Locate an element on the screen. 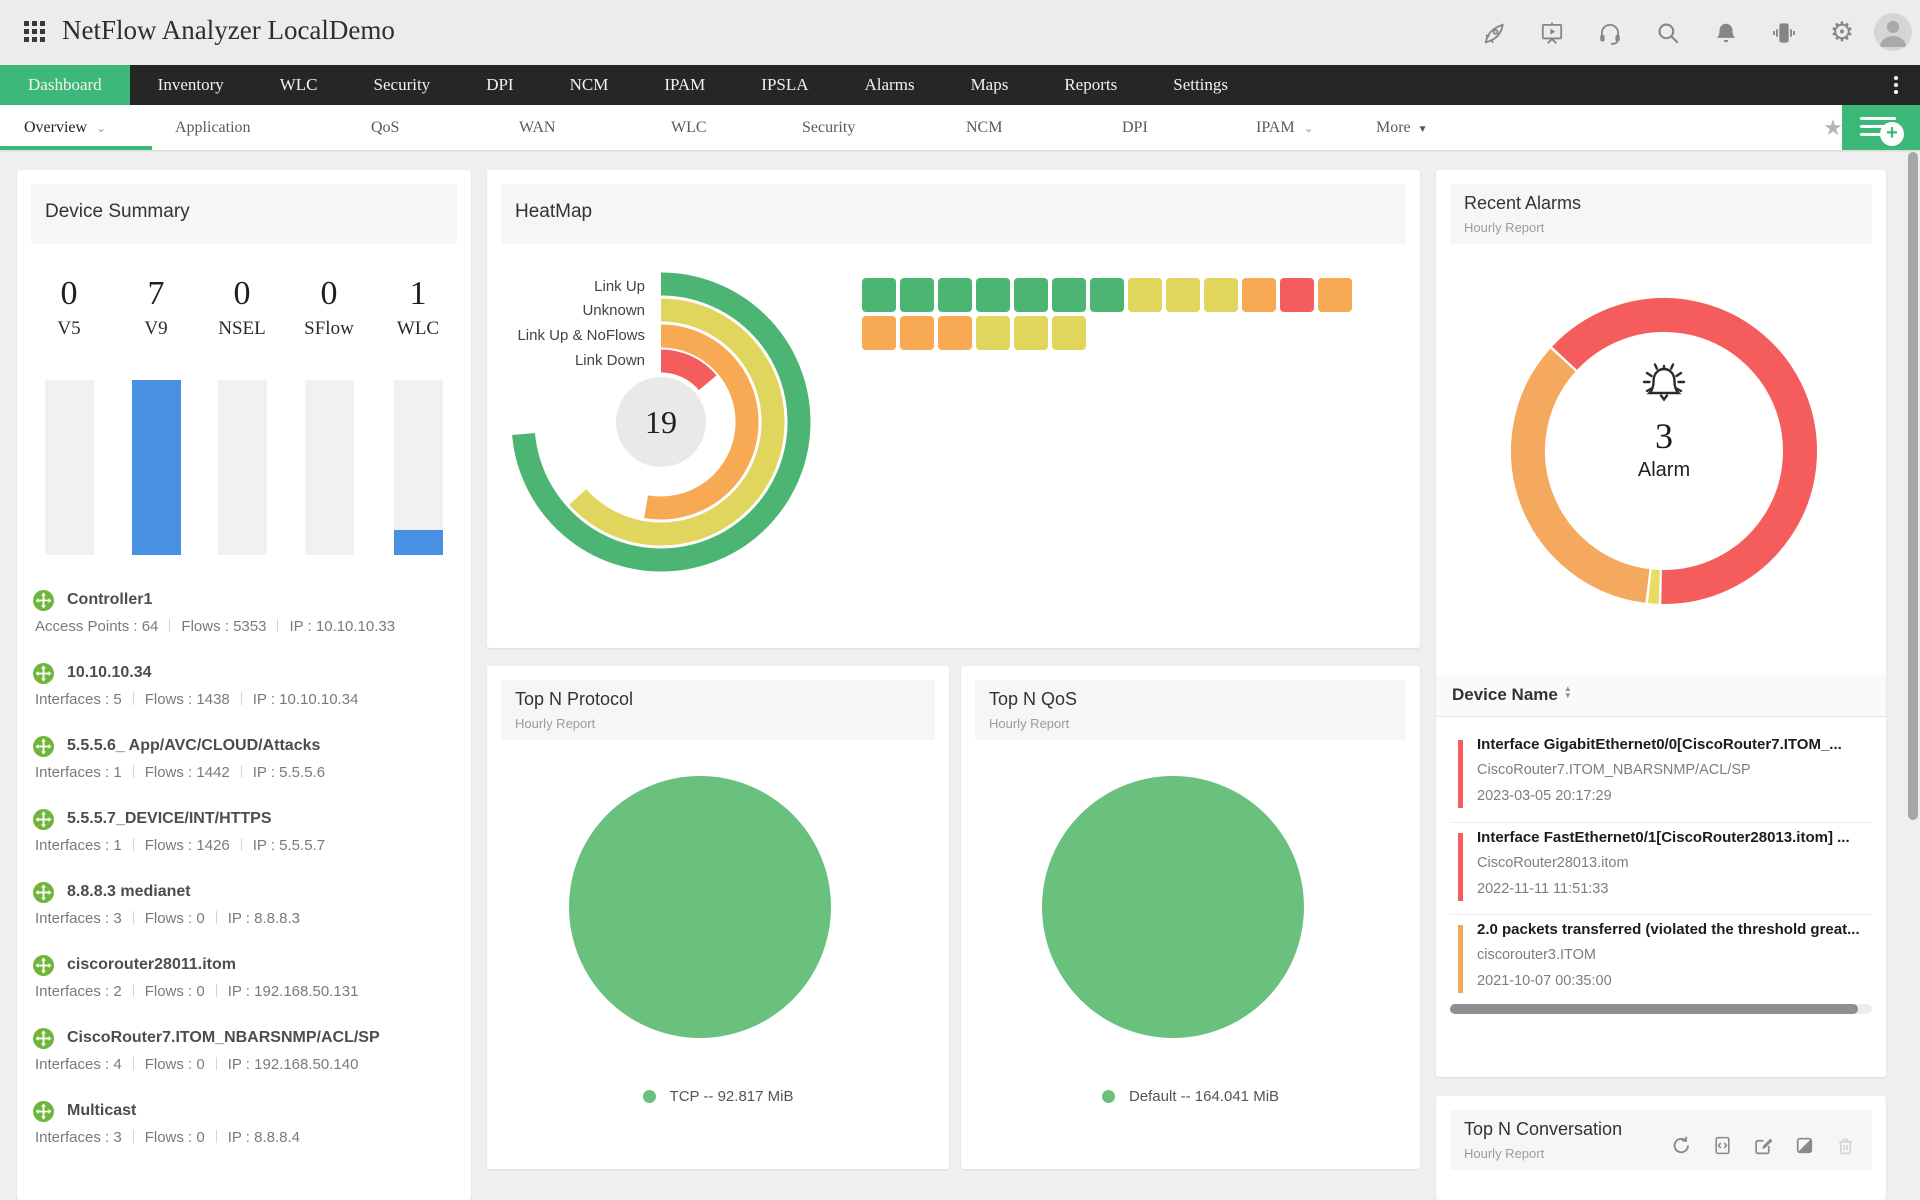  alarms-donut-chart is located at coordinates (1664, 451).